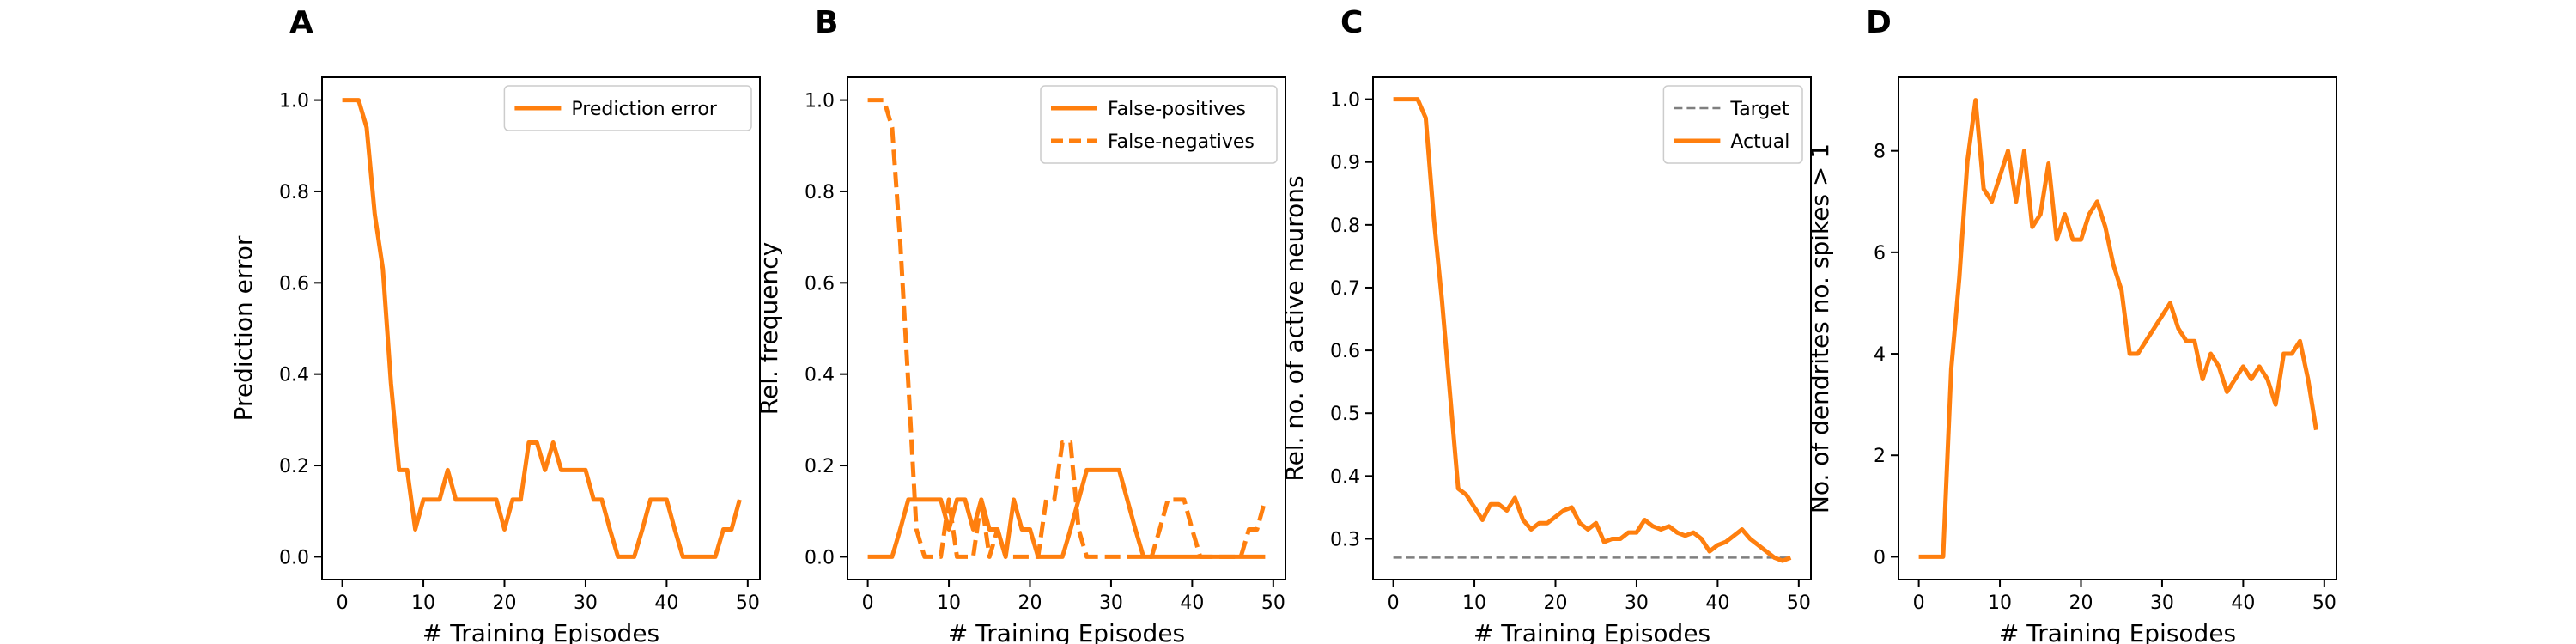 The image size is (2576, 644). What do you see at coordinates (301, 23) in the screenshot?
I see `panel-letter: A` at bounding box center [301, 23].